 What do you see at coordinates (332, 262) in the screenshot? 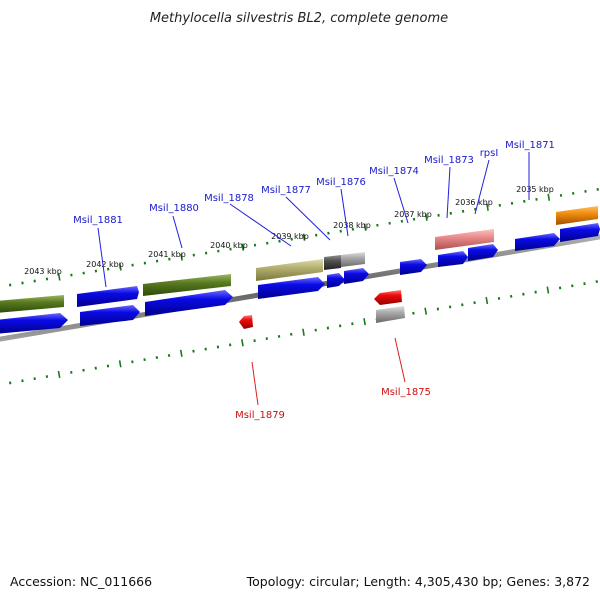
I see `dark-feature` at bounding box center [332, 262].